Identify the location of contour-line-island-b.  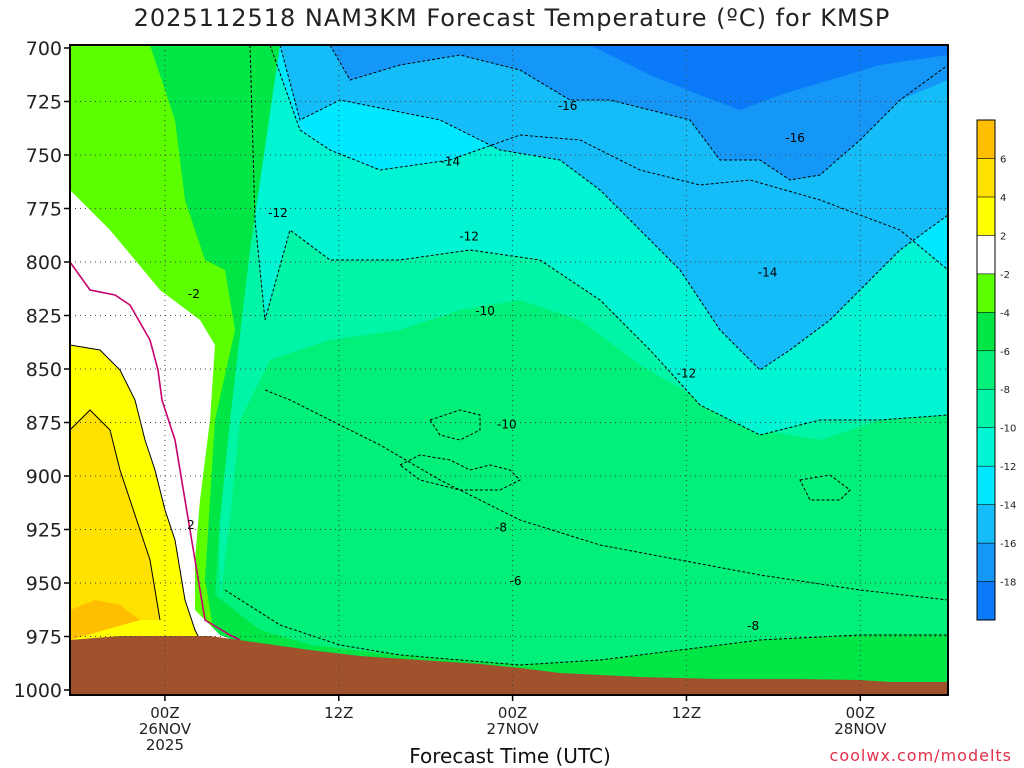
(455, 425).